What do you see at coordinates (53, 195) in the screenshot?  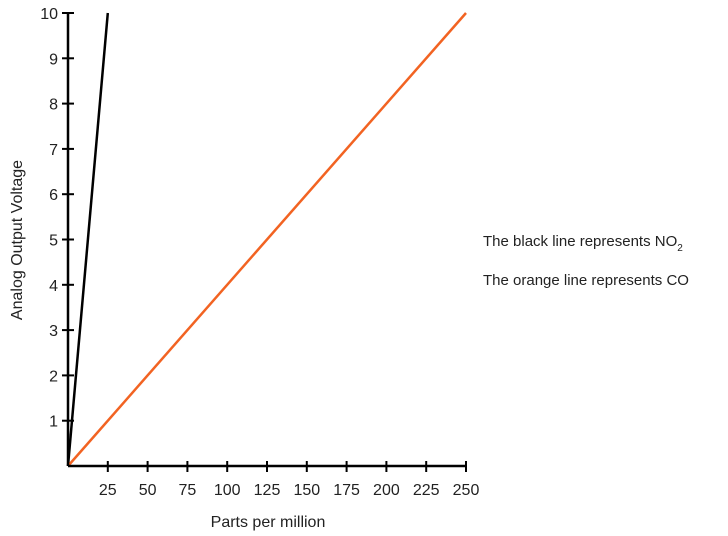 I see `y-tick-label: 6` at bounding box center [53, 195].